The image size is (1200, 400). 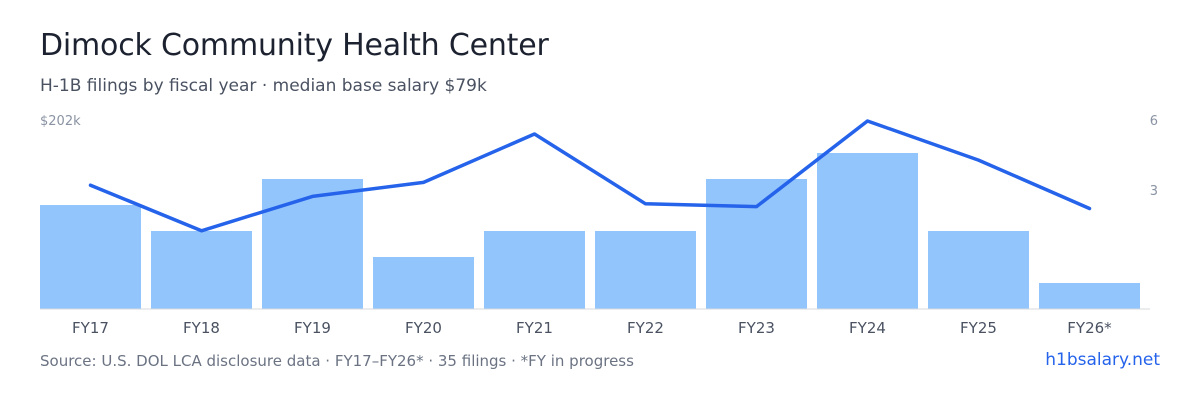 I want to click on brand-link: h1bsalary.net, so click(x=1102, y=360).